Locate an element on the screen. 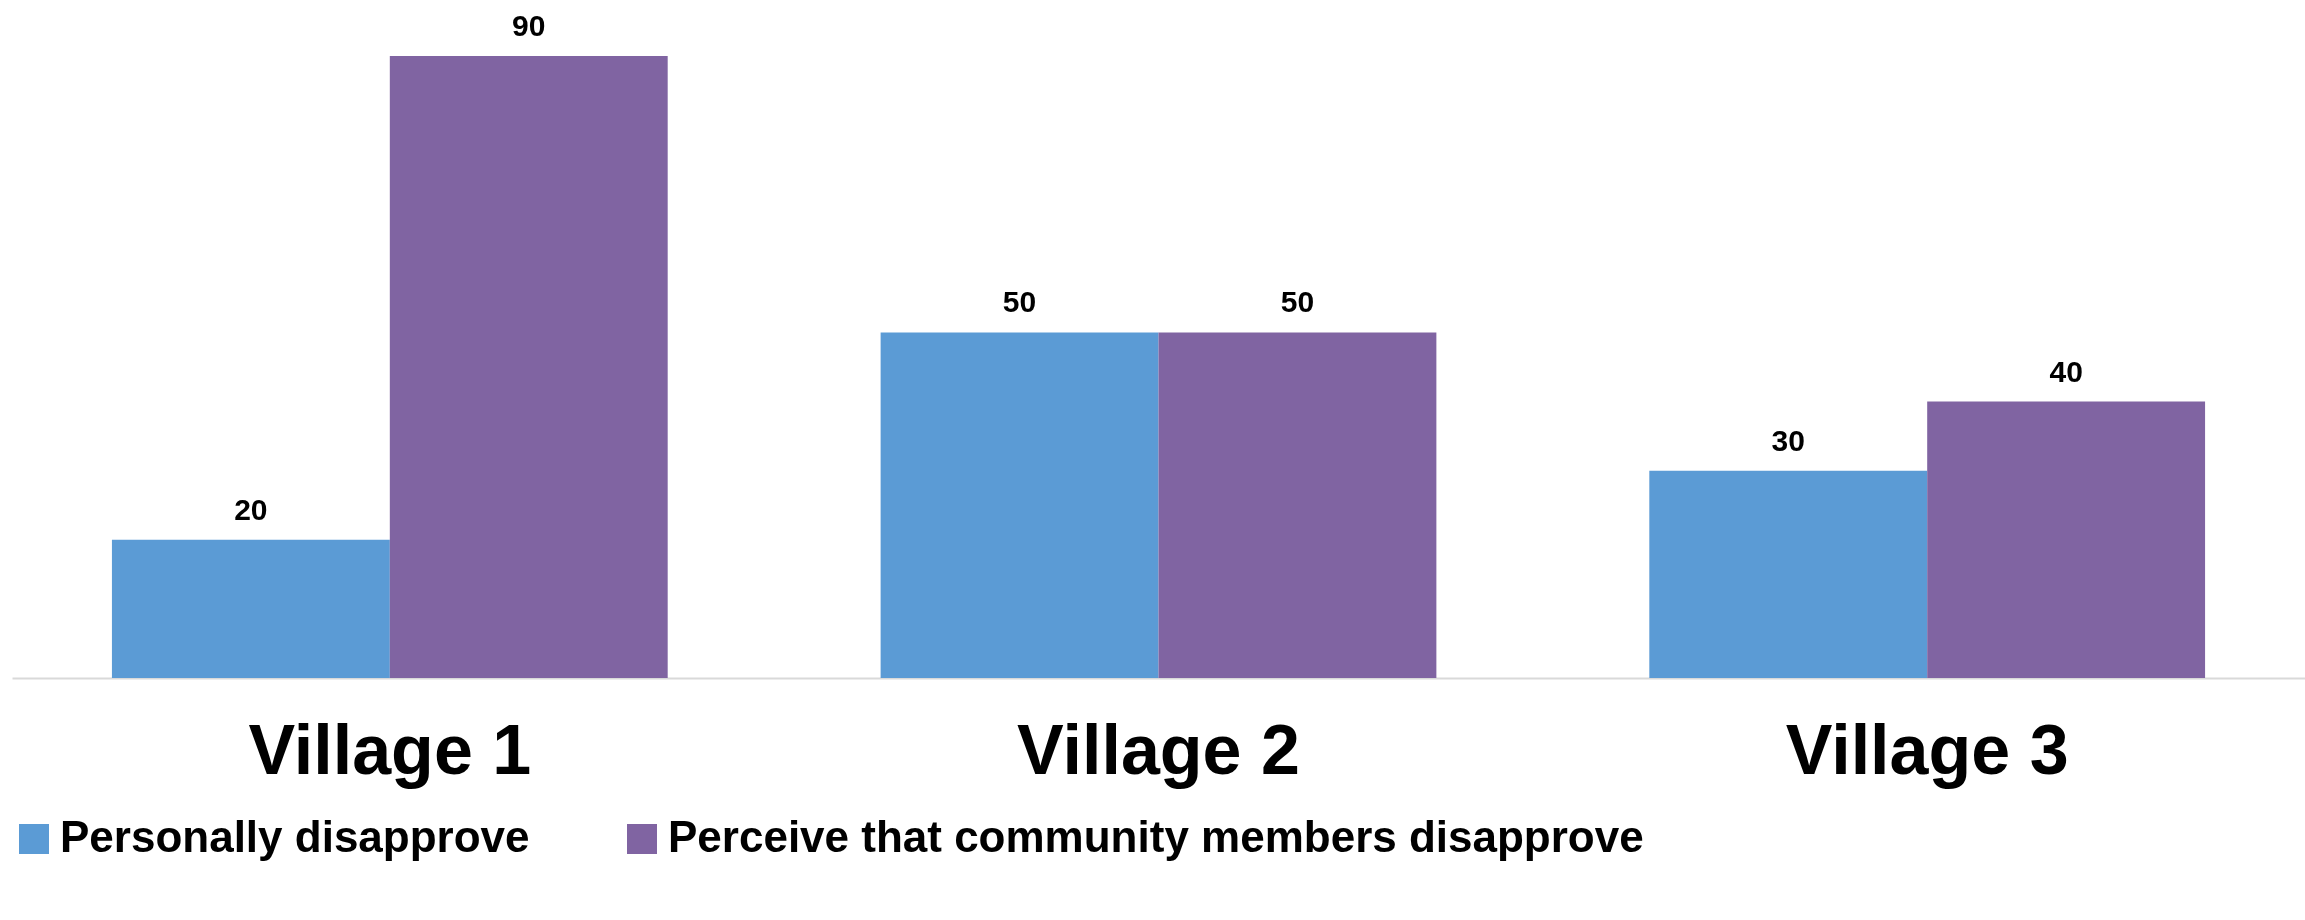 The width and height of the screenshot is (2305, 920). data-label: 20 is located at coordinates (251, 509).